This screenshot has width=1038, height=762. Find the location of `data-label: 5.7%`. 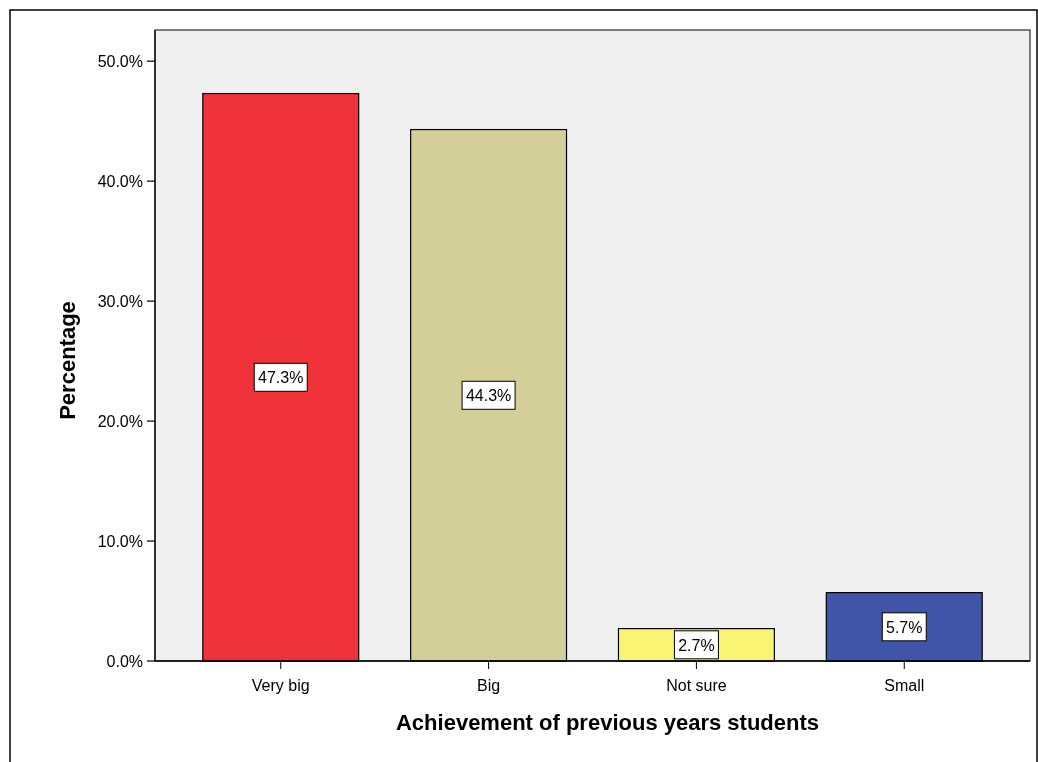

data-label: 5.7% is located at coordinates (904, 627).